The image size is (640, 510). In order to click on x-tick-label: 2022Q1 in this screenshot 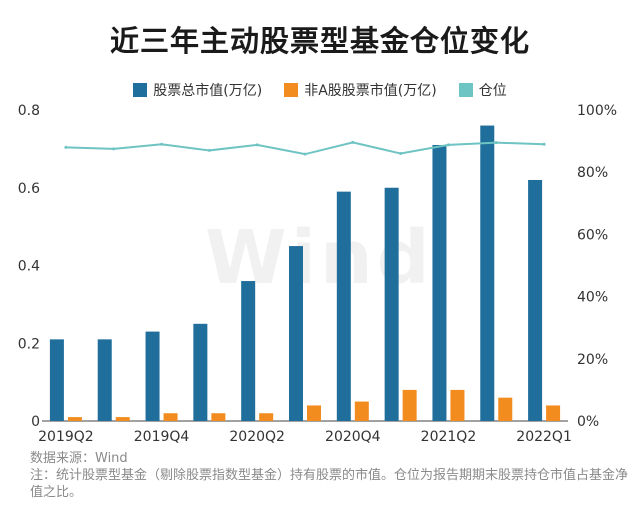, I will do `click(544, 437)`.